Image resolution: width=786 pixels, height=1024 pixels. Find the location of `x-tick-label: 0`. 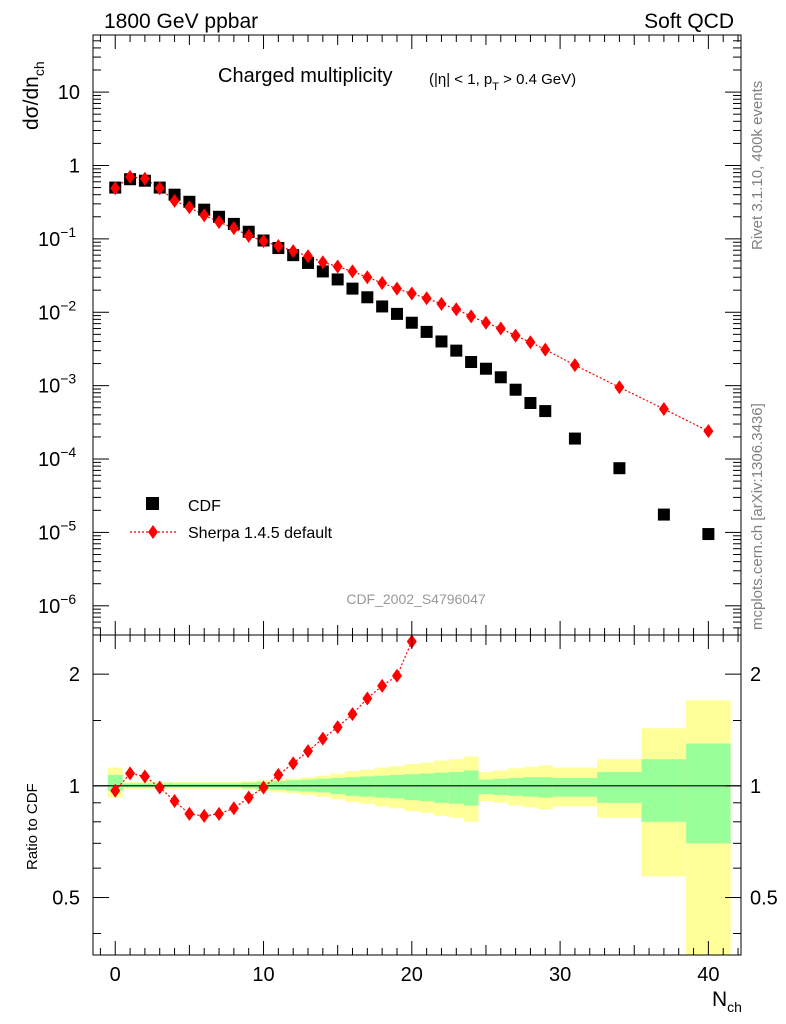

x-tick-label: 0 is located at coordinates (115, 975).